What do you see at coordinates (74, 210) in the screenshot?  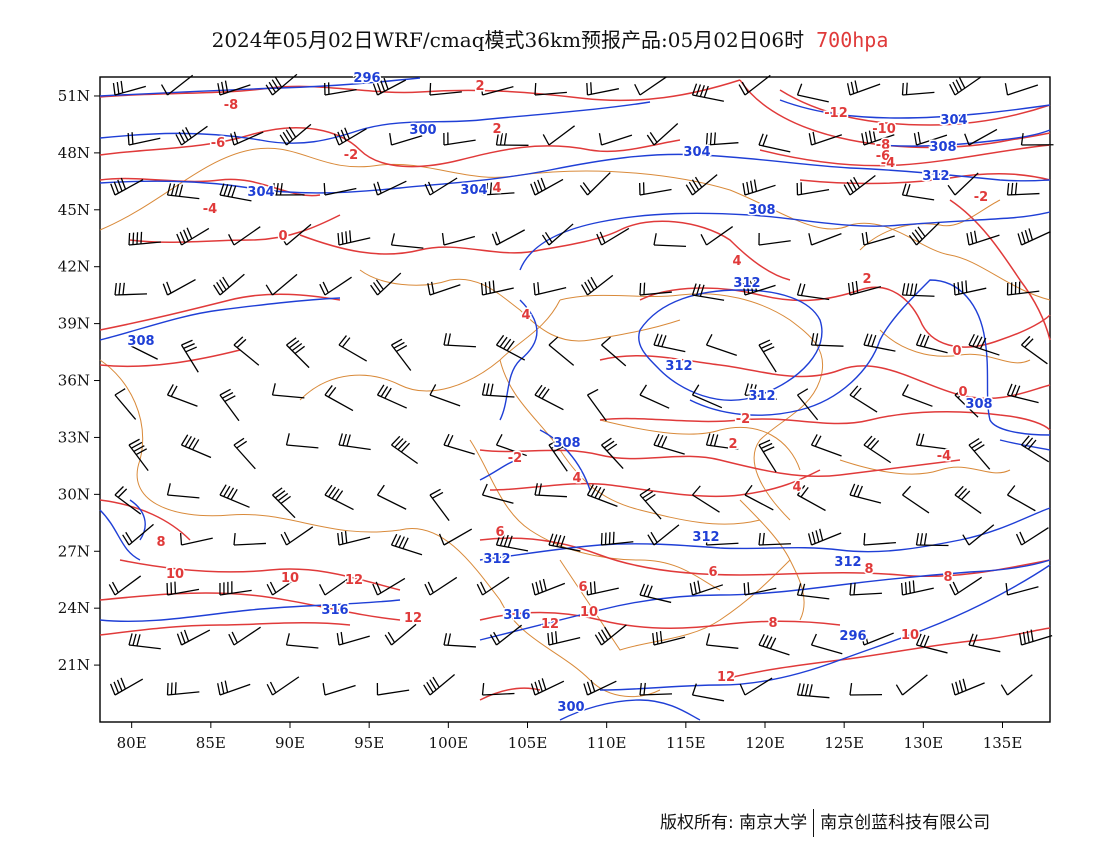 I see `lat-tick-label: 45N` at bounding box center [74, 210].